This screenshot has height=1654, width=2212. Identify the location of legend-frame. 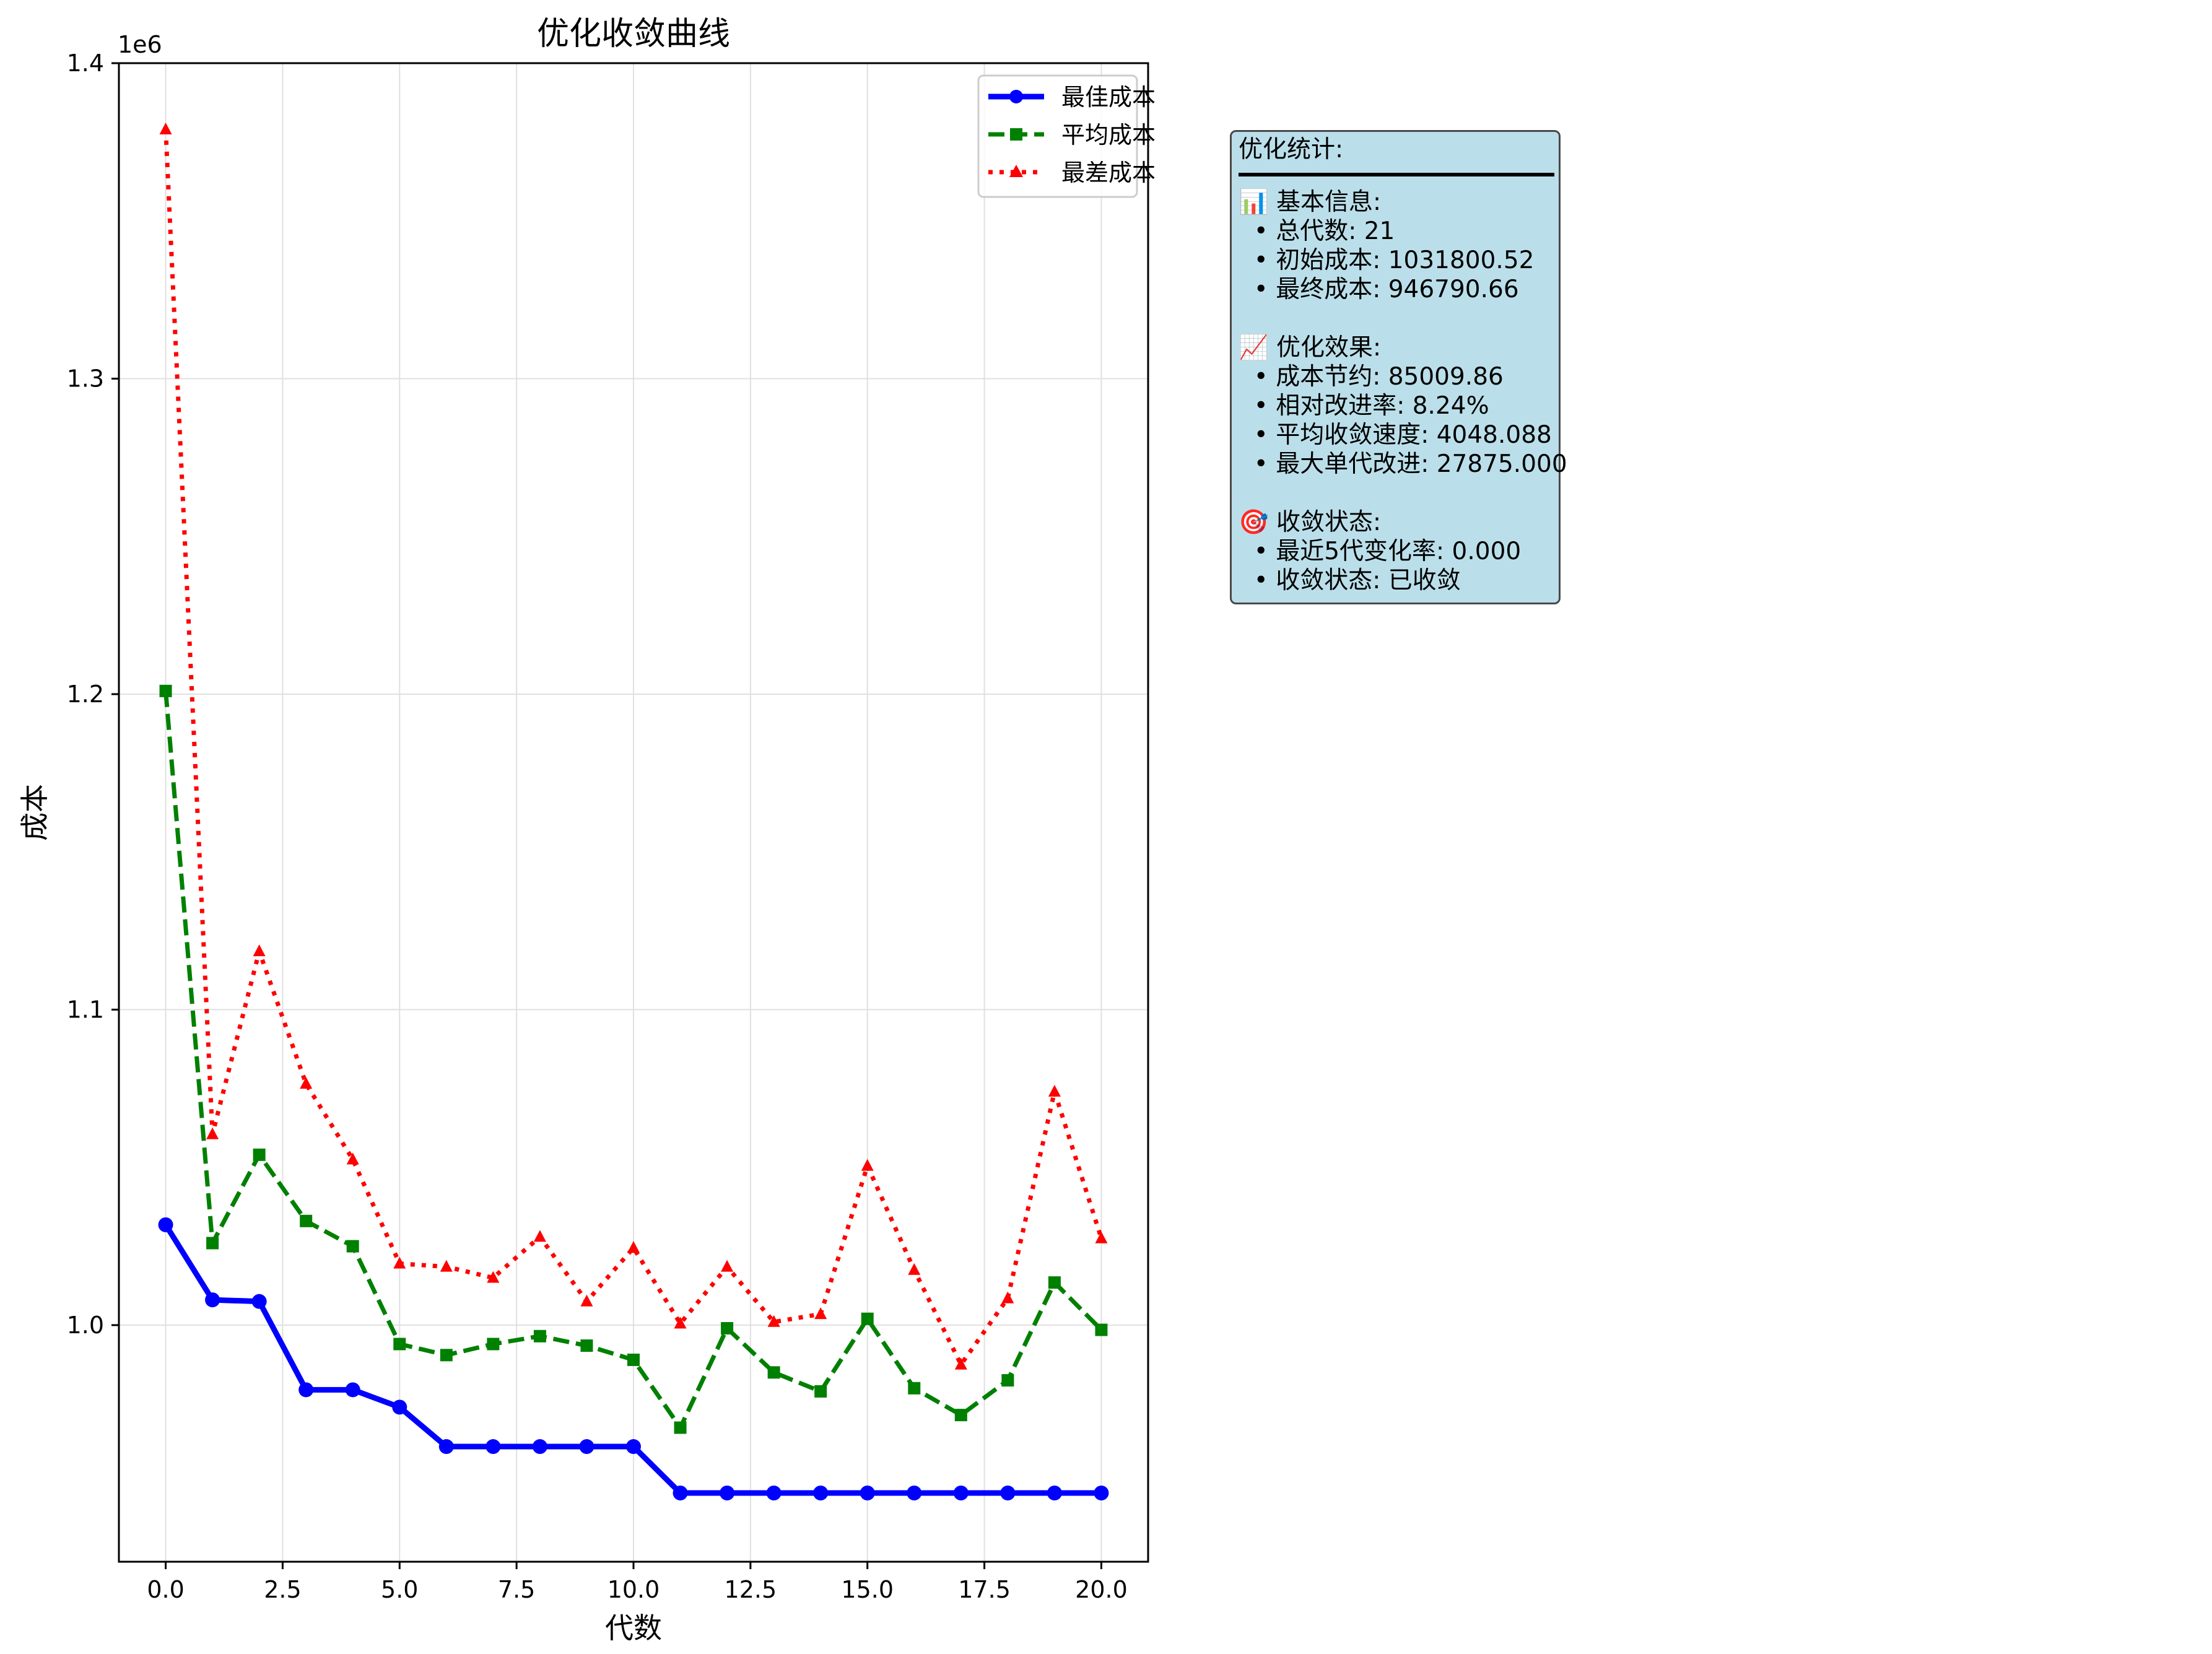
(1057, 136).